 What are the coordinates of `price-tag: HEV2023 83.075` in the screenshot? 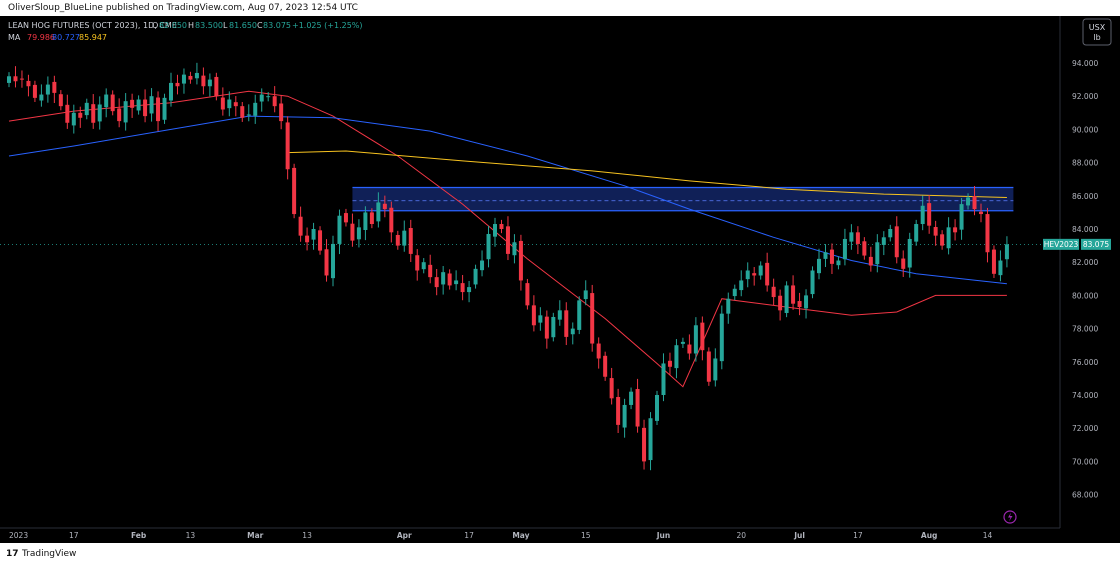 It's located at (1077, 244).